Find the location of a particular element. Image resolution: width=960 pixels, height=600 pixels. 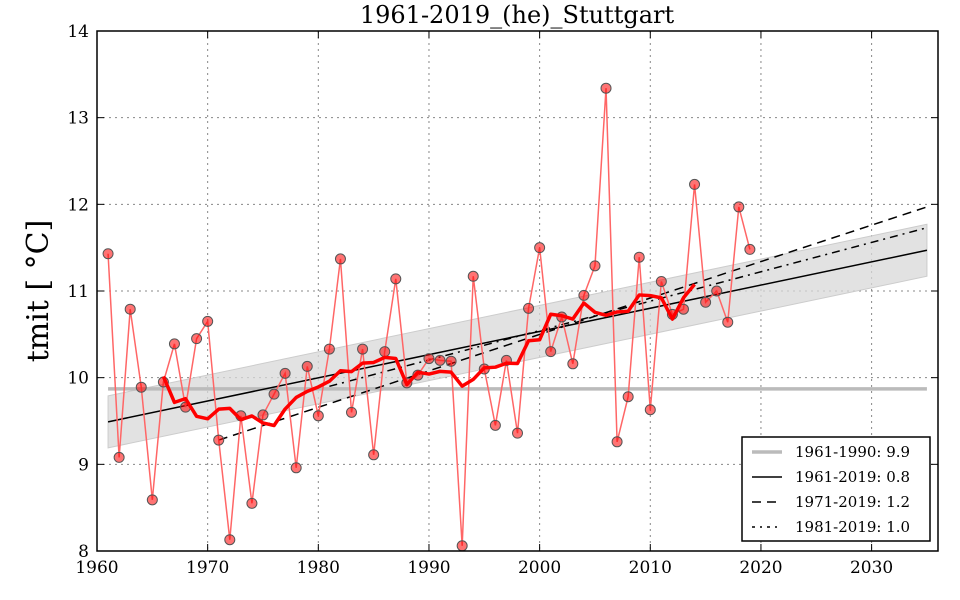

y-axis-label: tmit [ °C] is located at coordinates (38, 291).